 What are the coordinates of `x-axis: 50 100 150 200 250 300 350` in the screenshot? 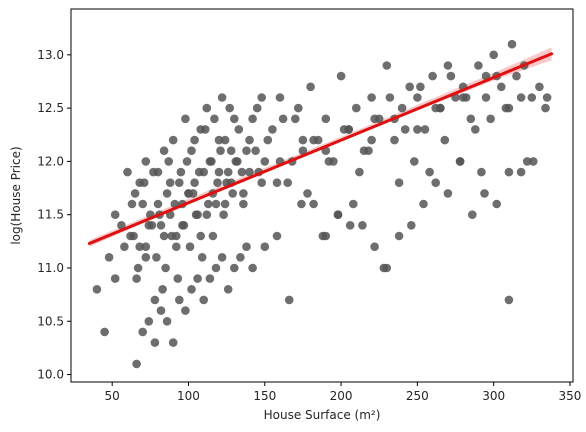 It's located at (343, 392).